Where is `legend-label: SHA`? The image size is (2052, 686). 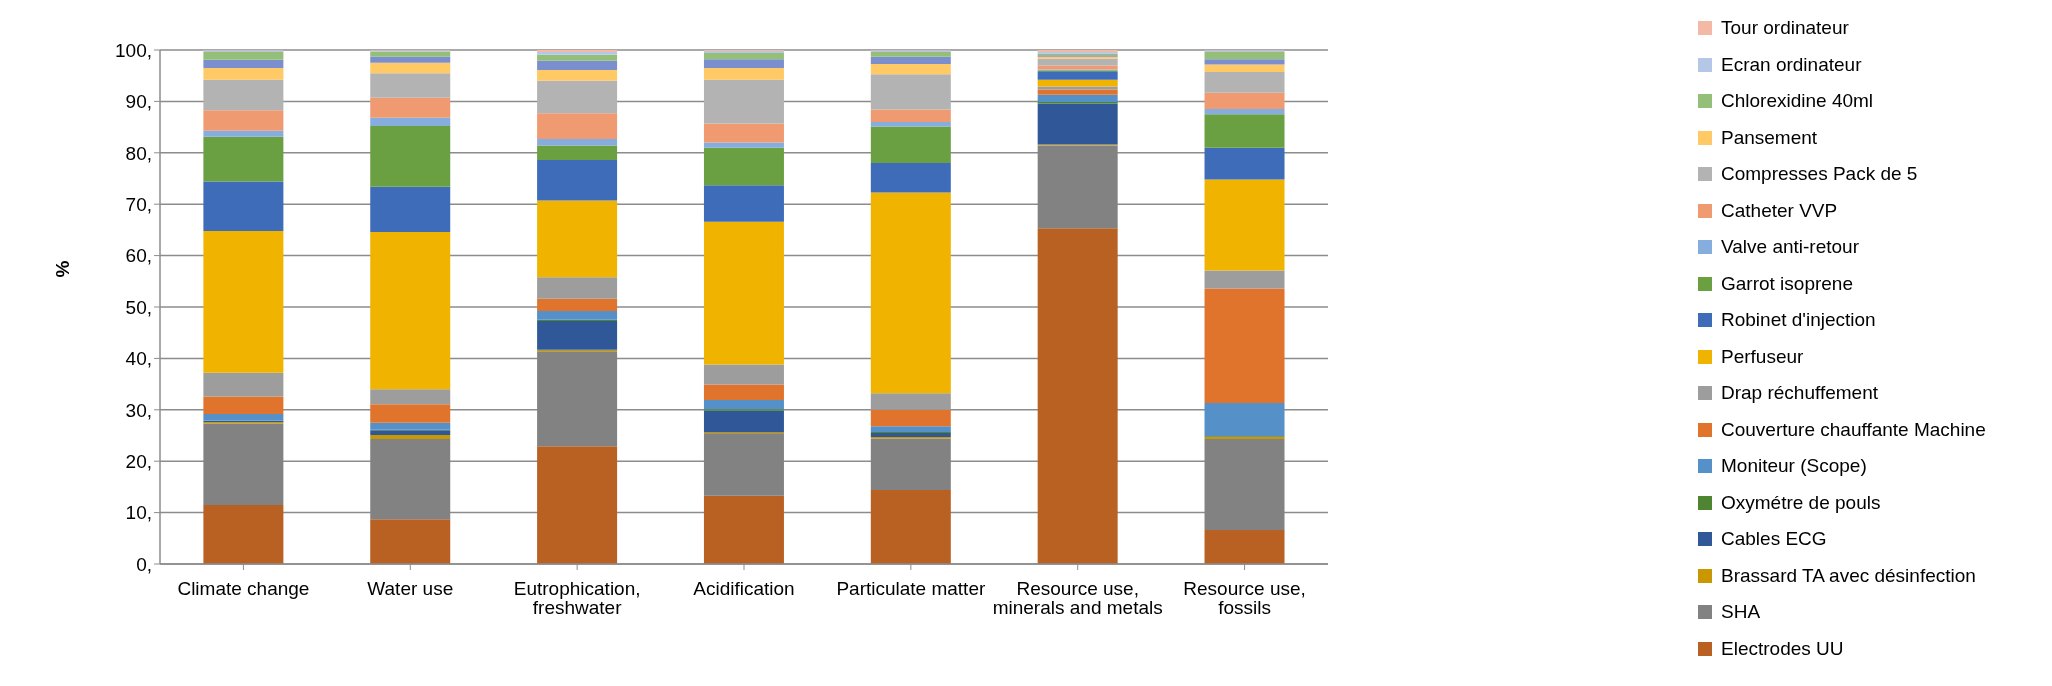 legend-label: SHA is located at coordinates (1741, 612).